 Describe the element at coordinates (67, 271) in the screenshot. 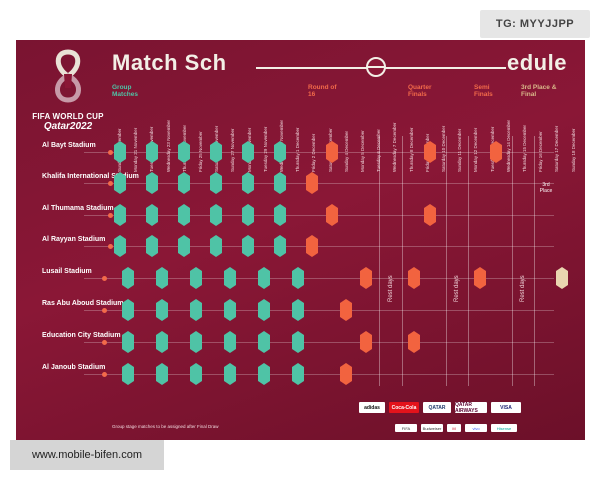

I see `stadium-label: Lusail Stadium` at that location.